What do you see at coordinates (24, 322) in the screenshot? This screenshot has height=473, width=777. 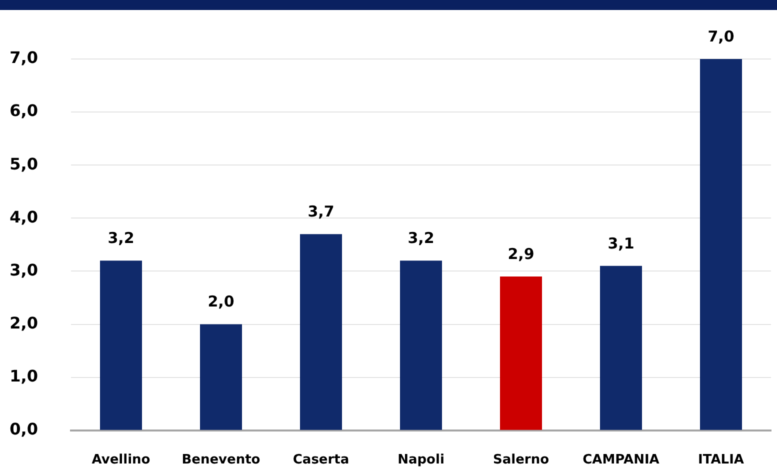 I see `y-tick-label: 2,0` at bounding box center [24, 322].